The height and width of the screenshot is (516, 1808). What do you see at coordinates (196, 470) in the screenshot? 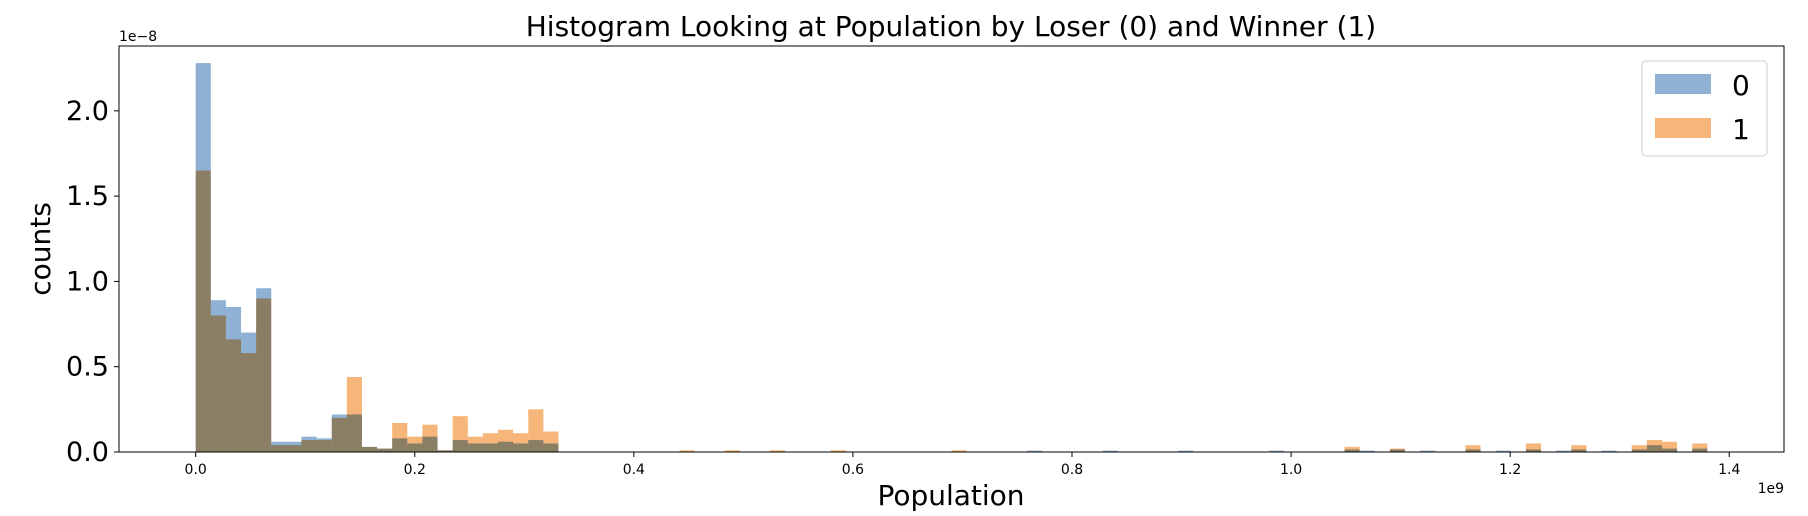
I see `x-tick-label: 0.0` at bounding box center [196, 470].